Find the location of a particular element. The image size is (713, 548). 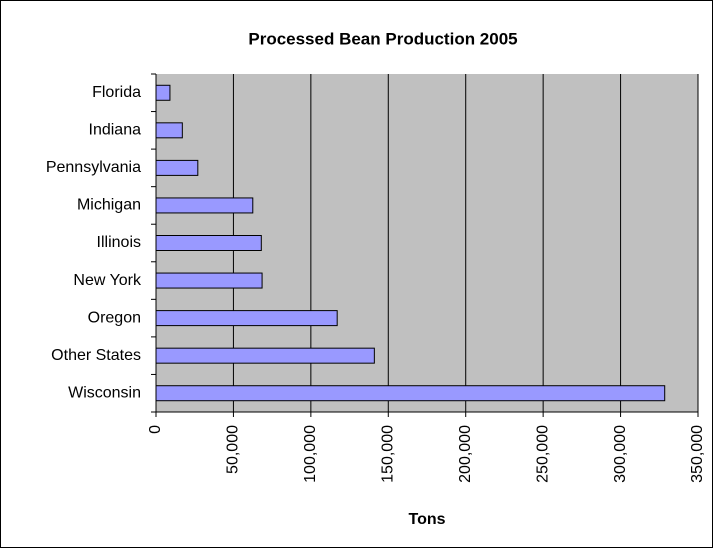

y-tick-label: Pennsylvania is located at coordinates (93, 167).